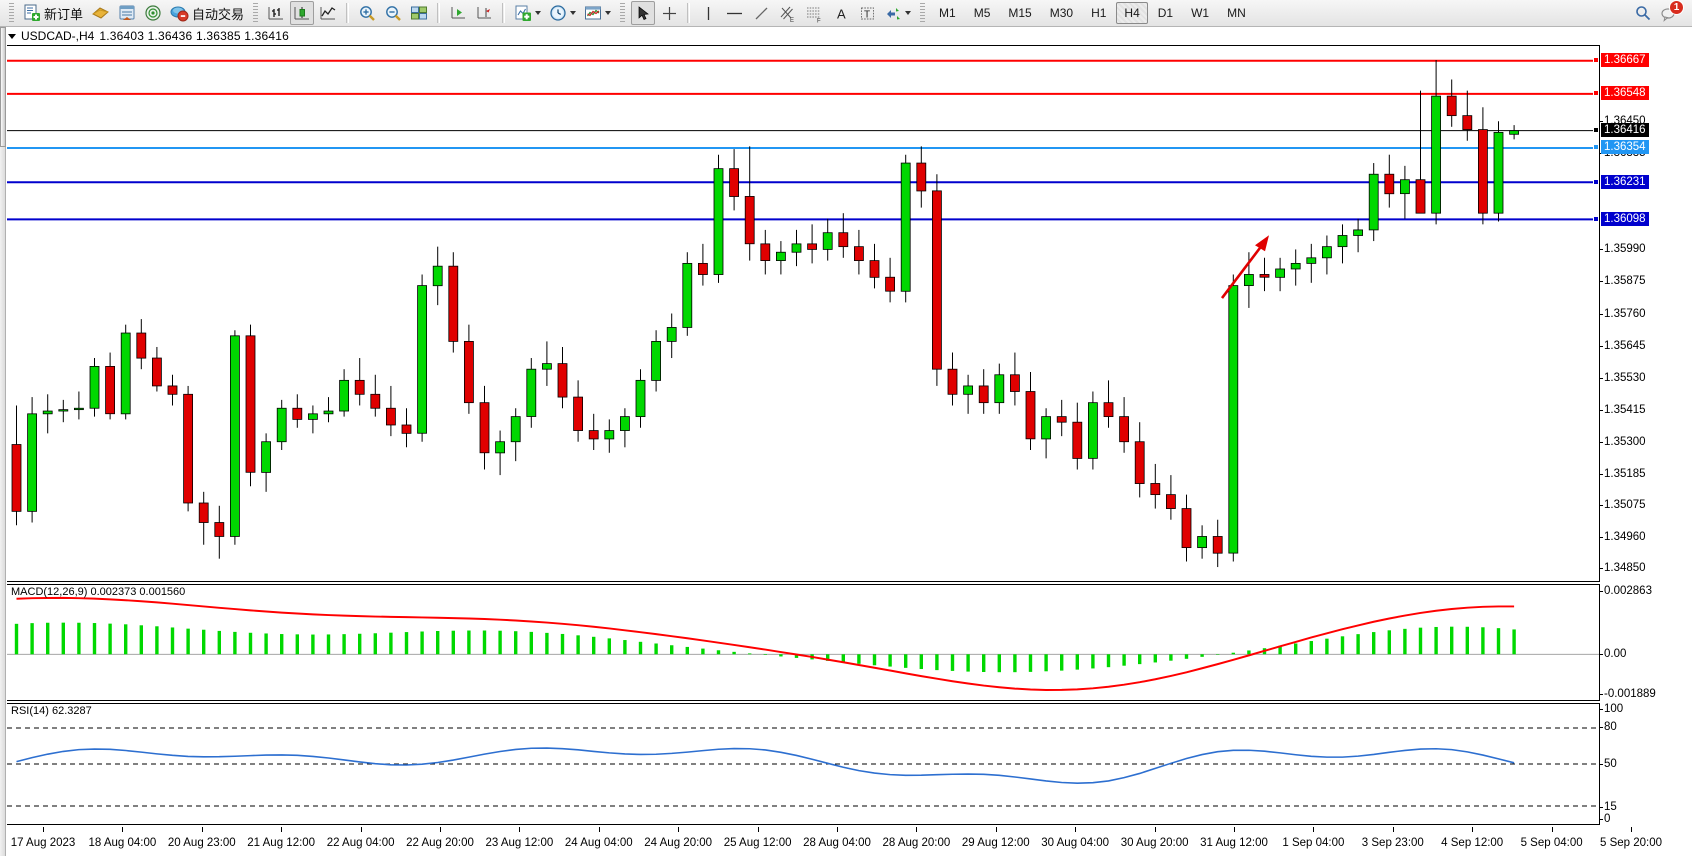 This screenshot has width=1692, height=856. I want to click on data-window-icon, so click(127, 13).